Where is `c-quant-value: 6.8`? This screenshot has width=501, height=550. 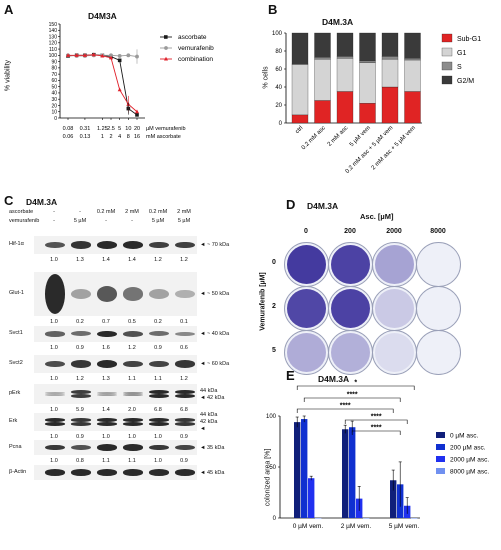
c-quant-value: 6.8 is located at coordinates (184, 410).